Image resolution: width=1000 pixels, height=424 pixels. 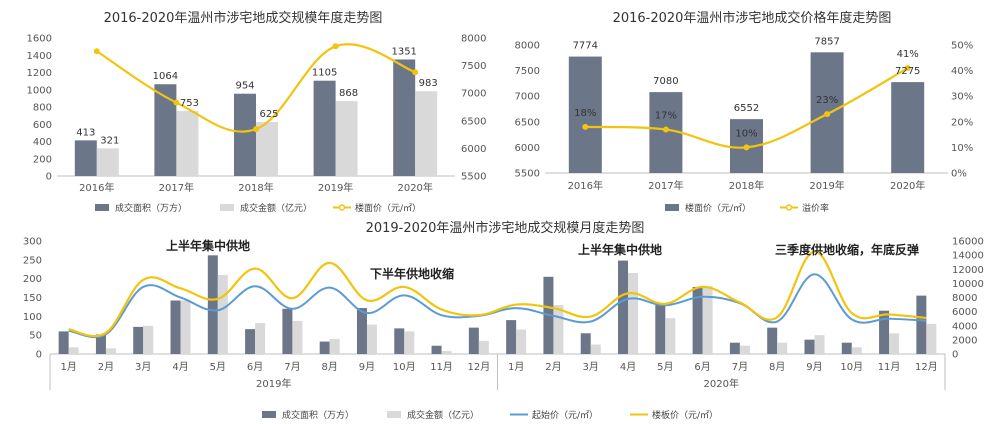 What do you see at coordinates (348, 93) in the screenshot?
I see `amount-data-label: 868` at bounding box center [348, 93].